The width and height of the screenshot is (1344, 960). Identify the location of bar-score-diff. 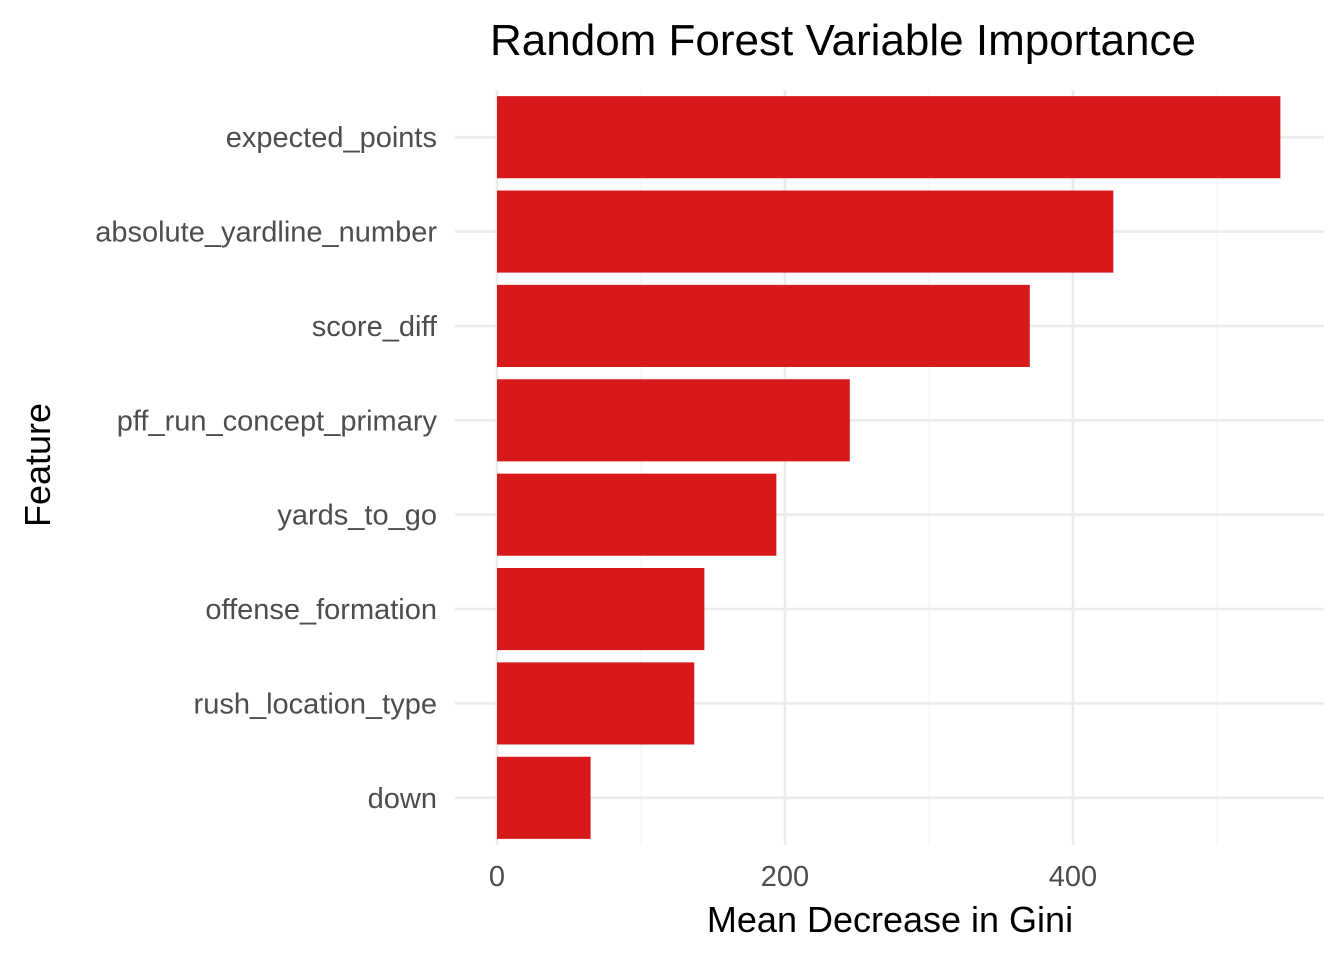
(763, 325).